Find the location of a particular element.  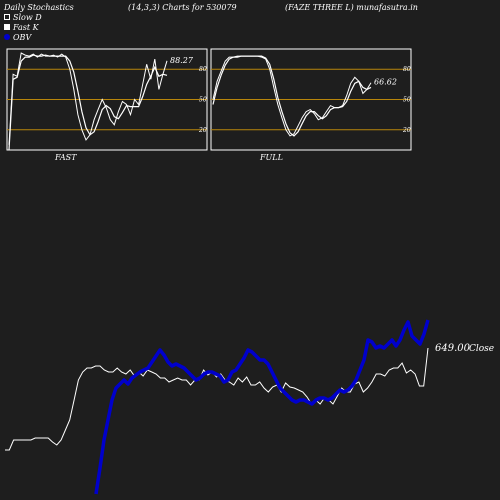

fast-panel-title: FAST is located at coordinates (66, 157).